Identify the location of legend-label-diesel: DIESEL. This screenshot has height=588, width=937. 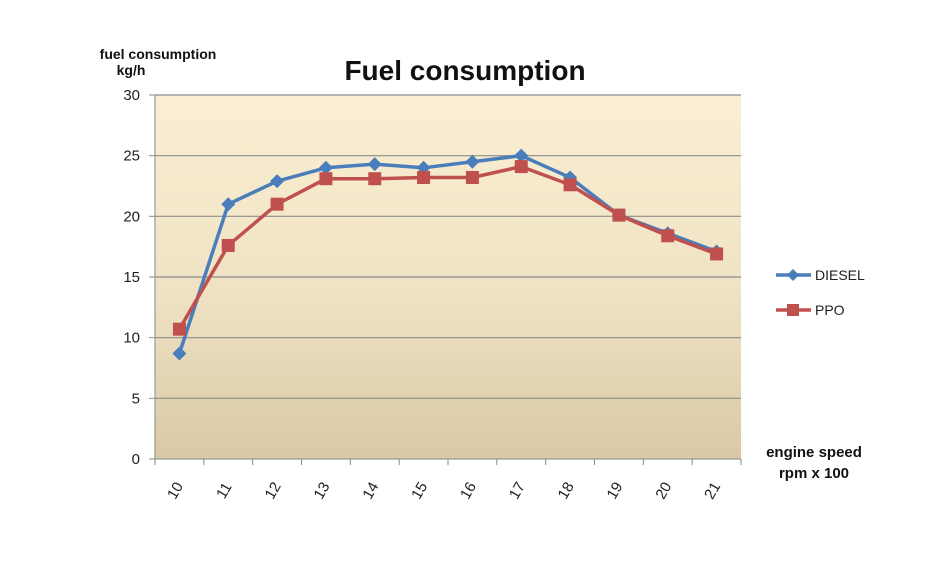
(840, 275).